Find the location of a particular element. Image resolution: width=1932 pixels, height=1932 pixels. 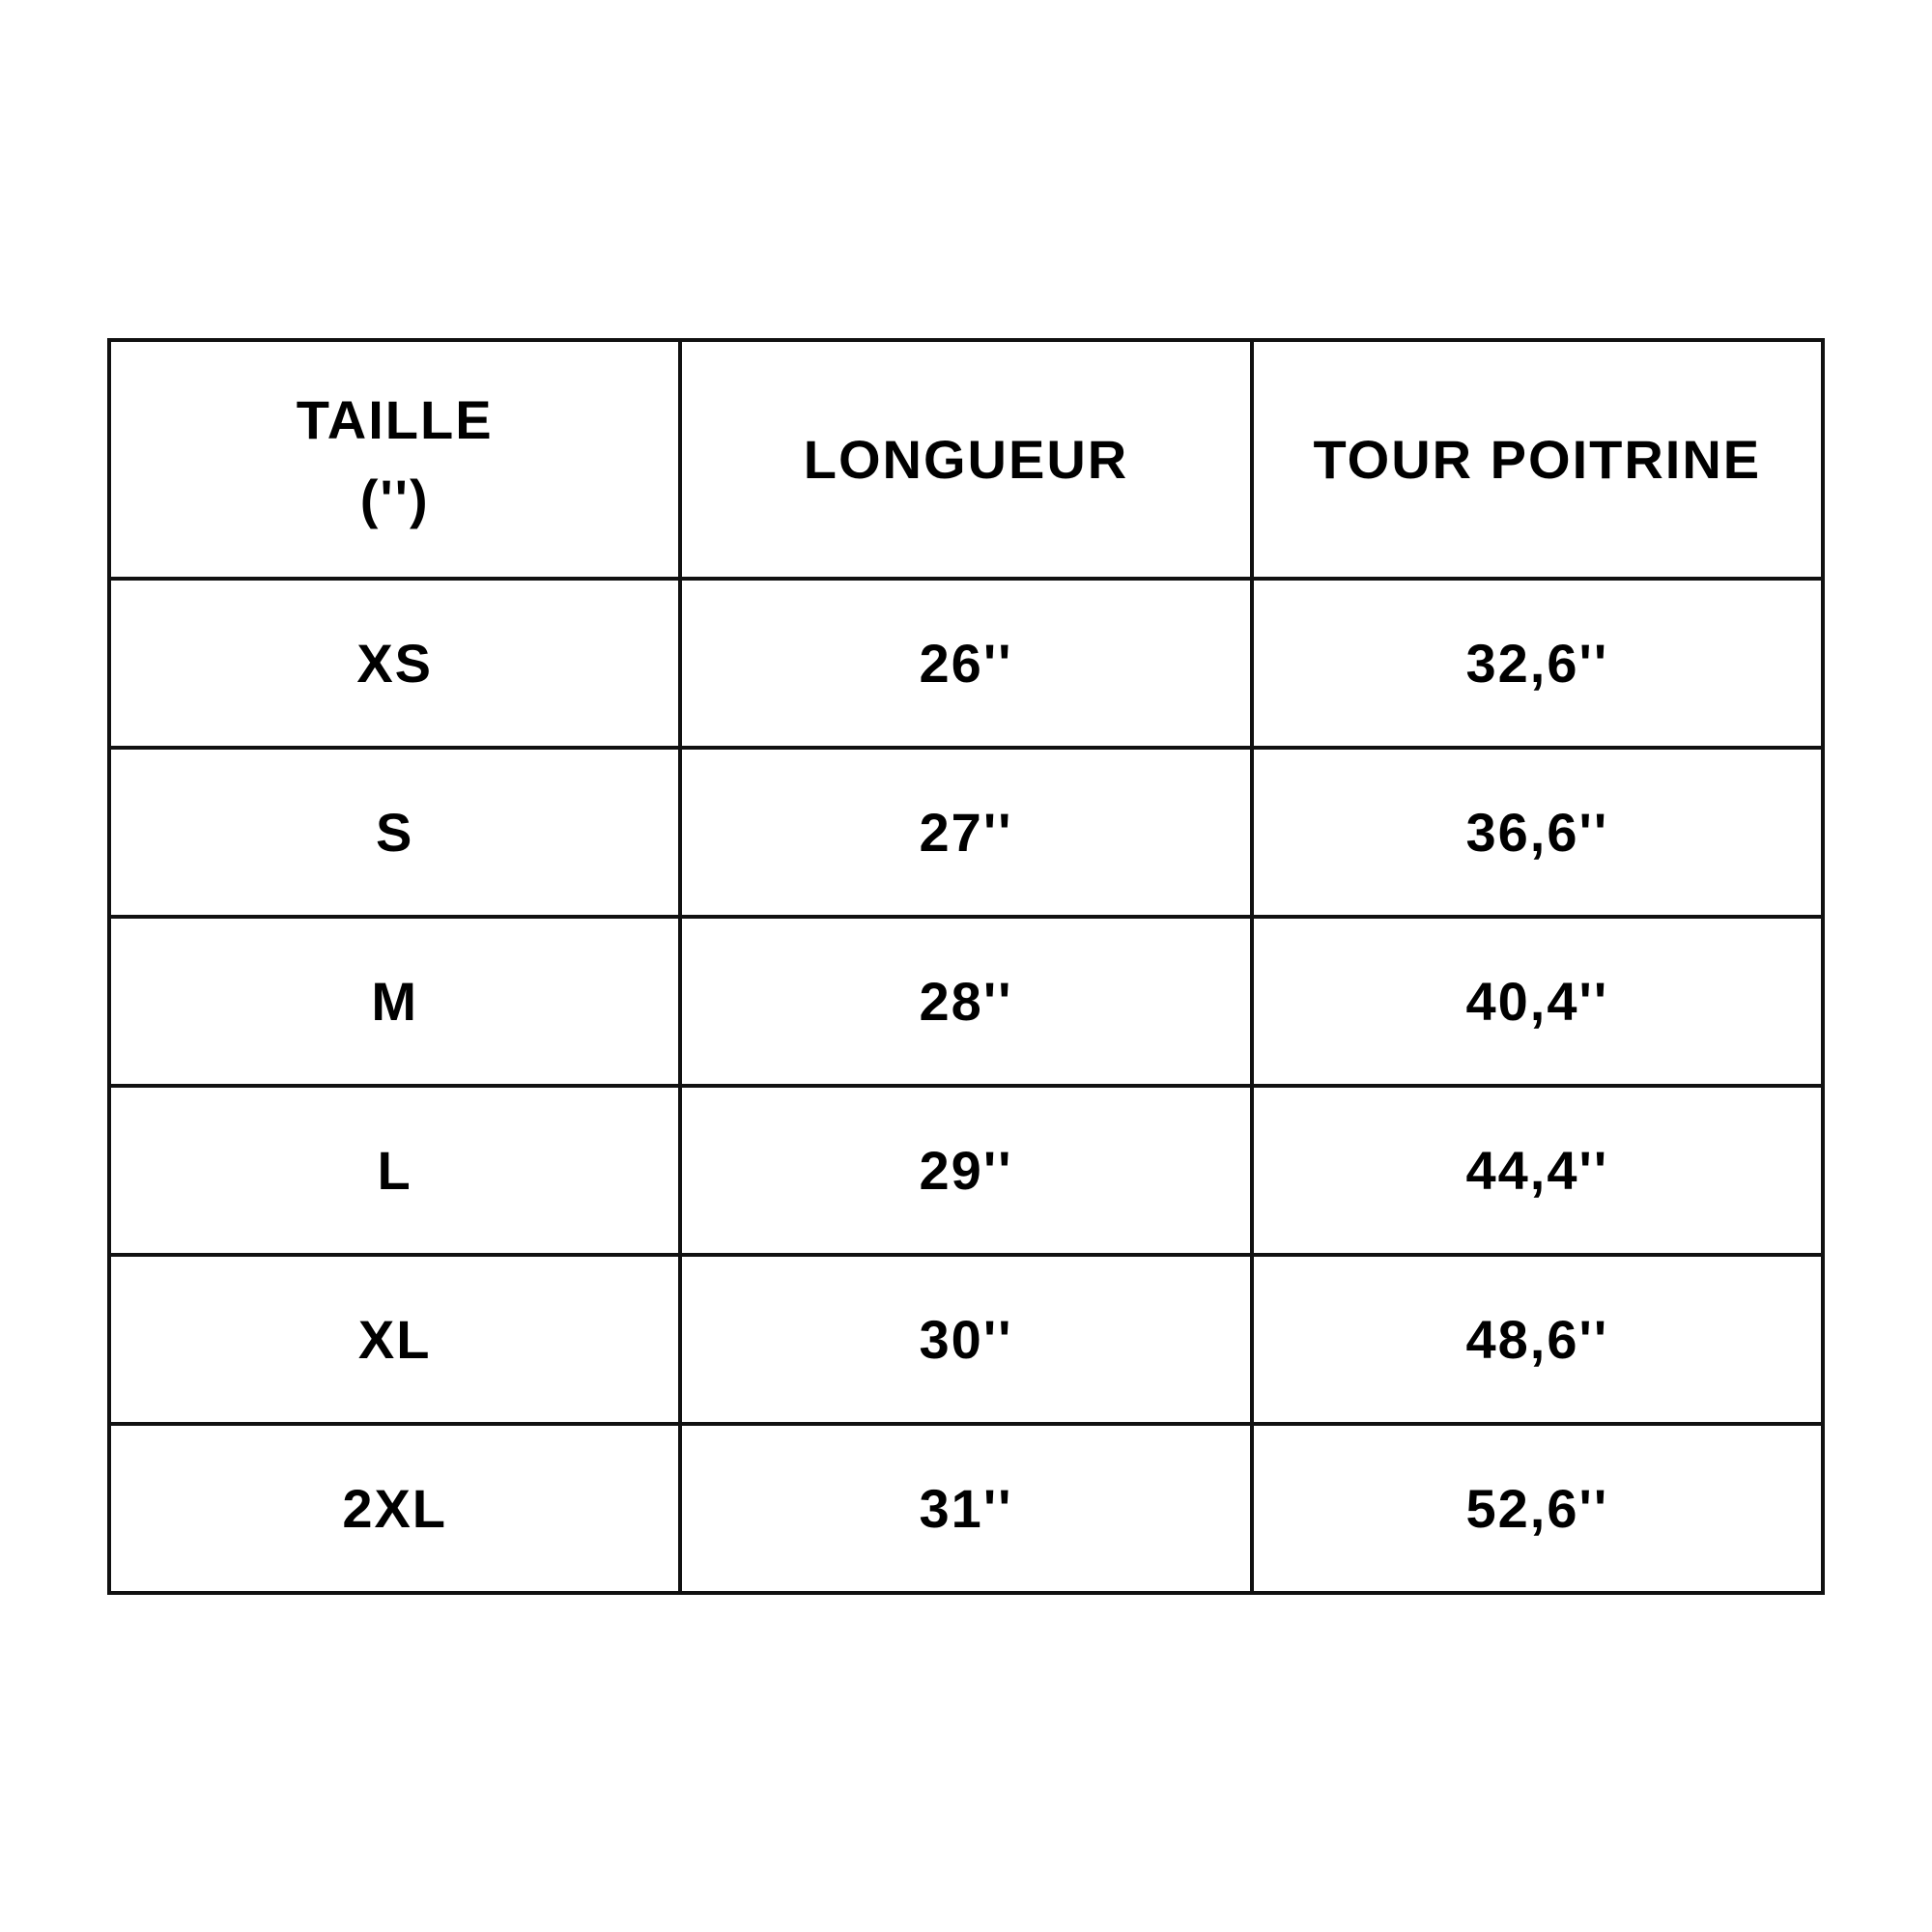

table-row: L 29'' 44,4'' is located at coordinates (966, 1170).